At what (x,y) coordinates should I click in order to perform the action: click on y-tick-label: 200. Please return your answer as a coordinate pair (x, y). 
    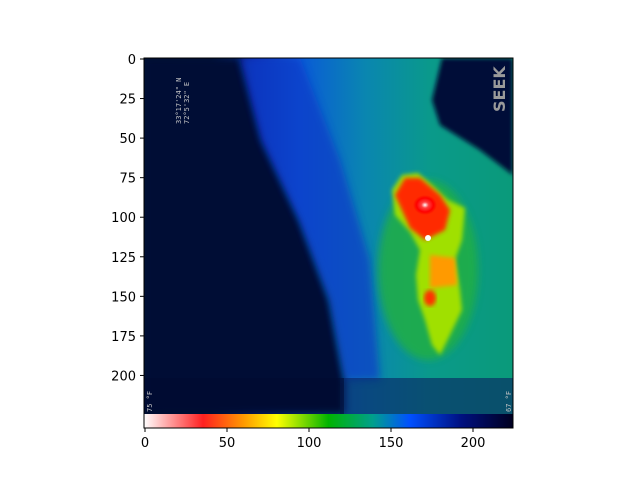
    Looking at the image, I should click on (123, 376).